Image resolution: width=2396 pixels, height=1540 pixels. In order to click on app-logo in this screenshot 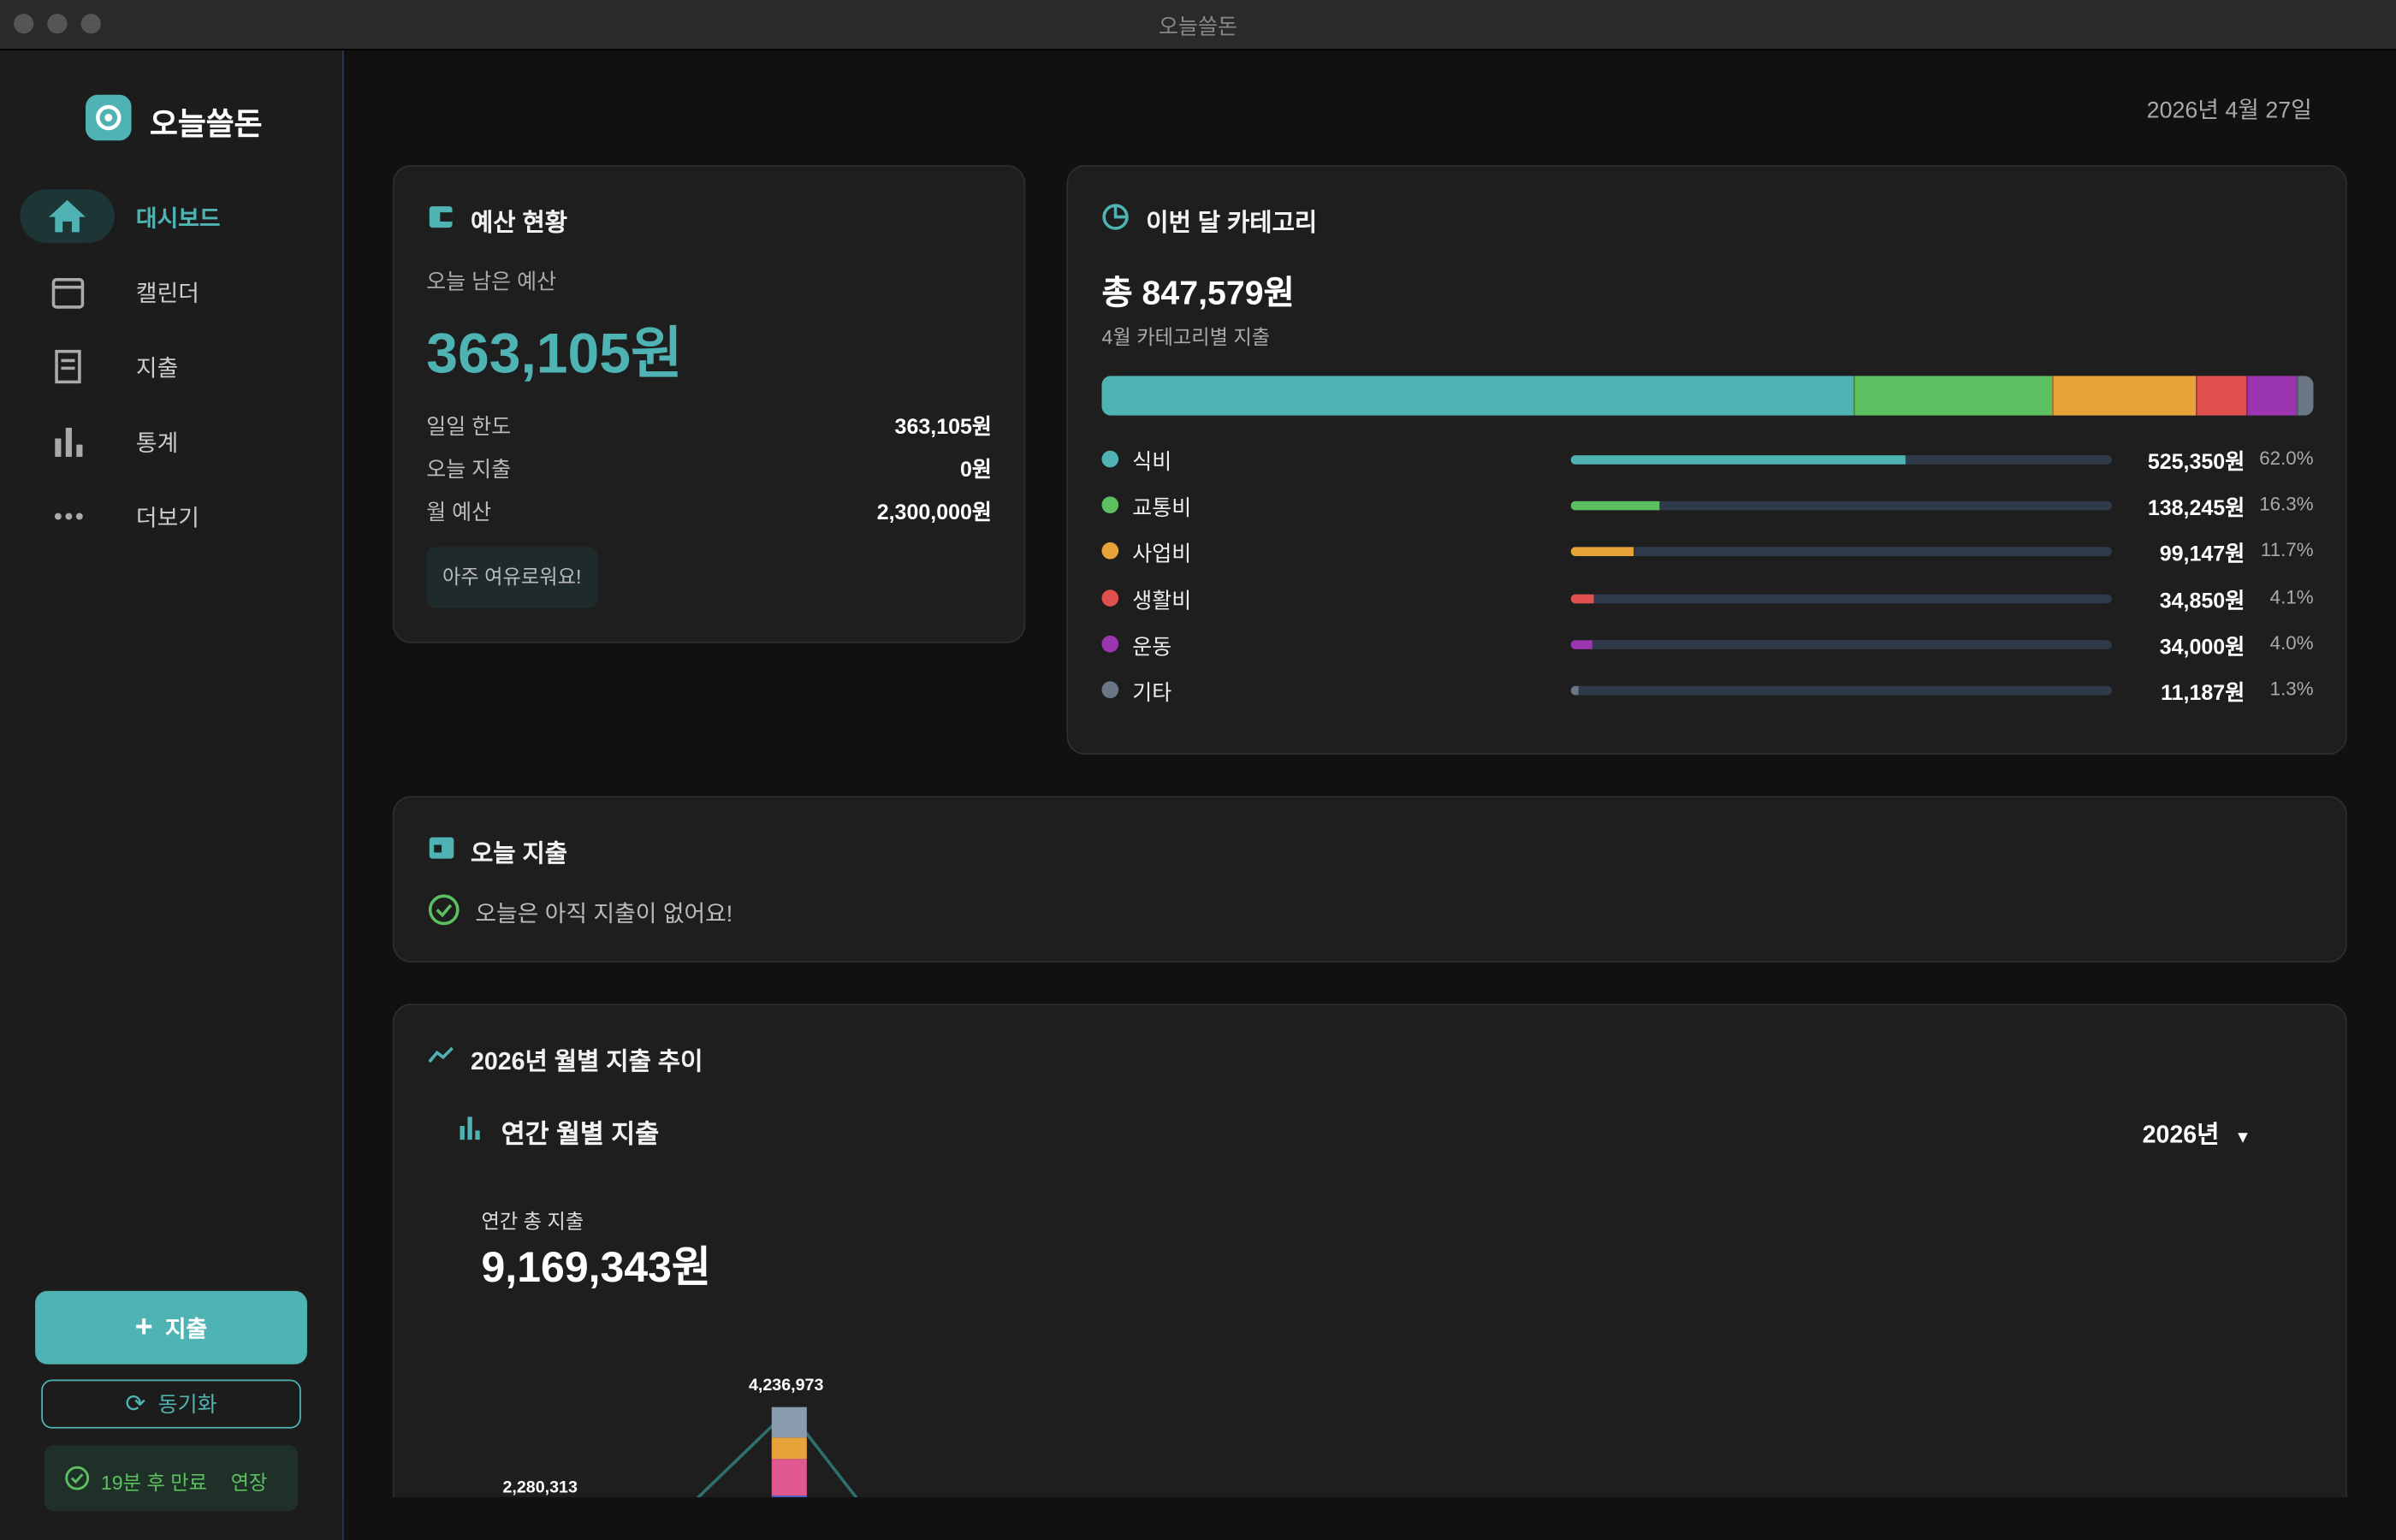, I will do `click(108, 117)`.